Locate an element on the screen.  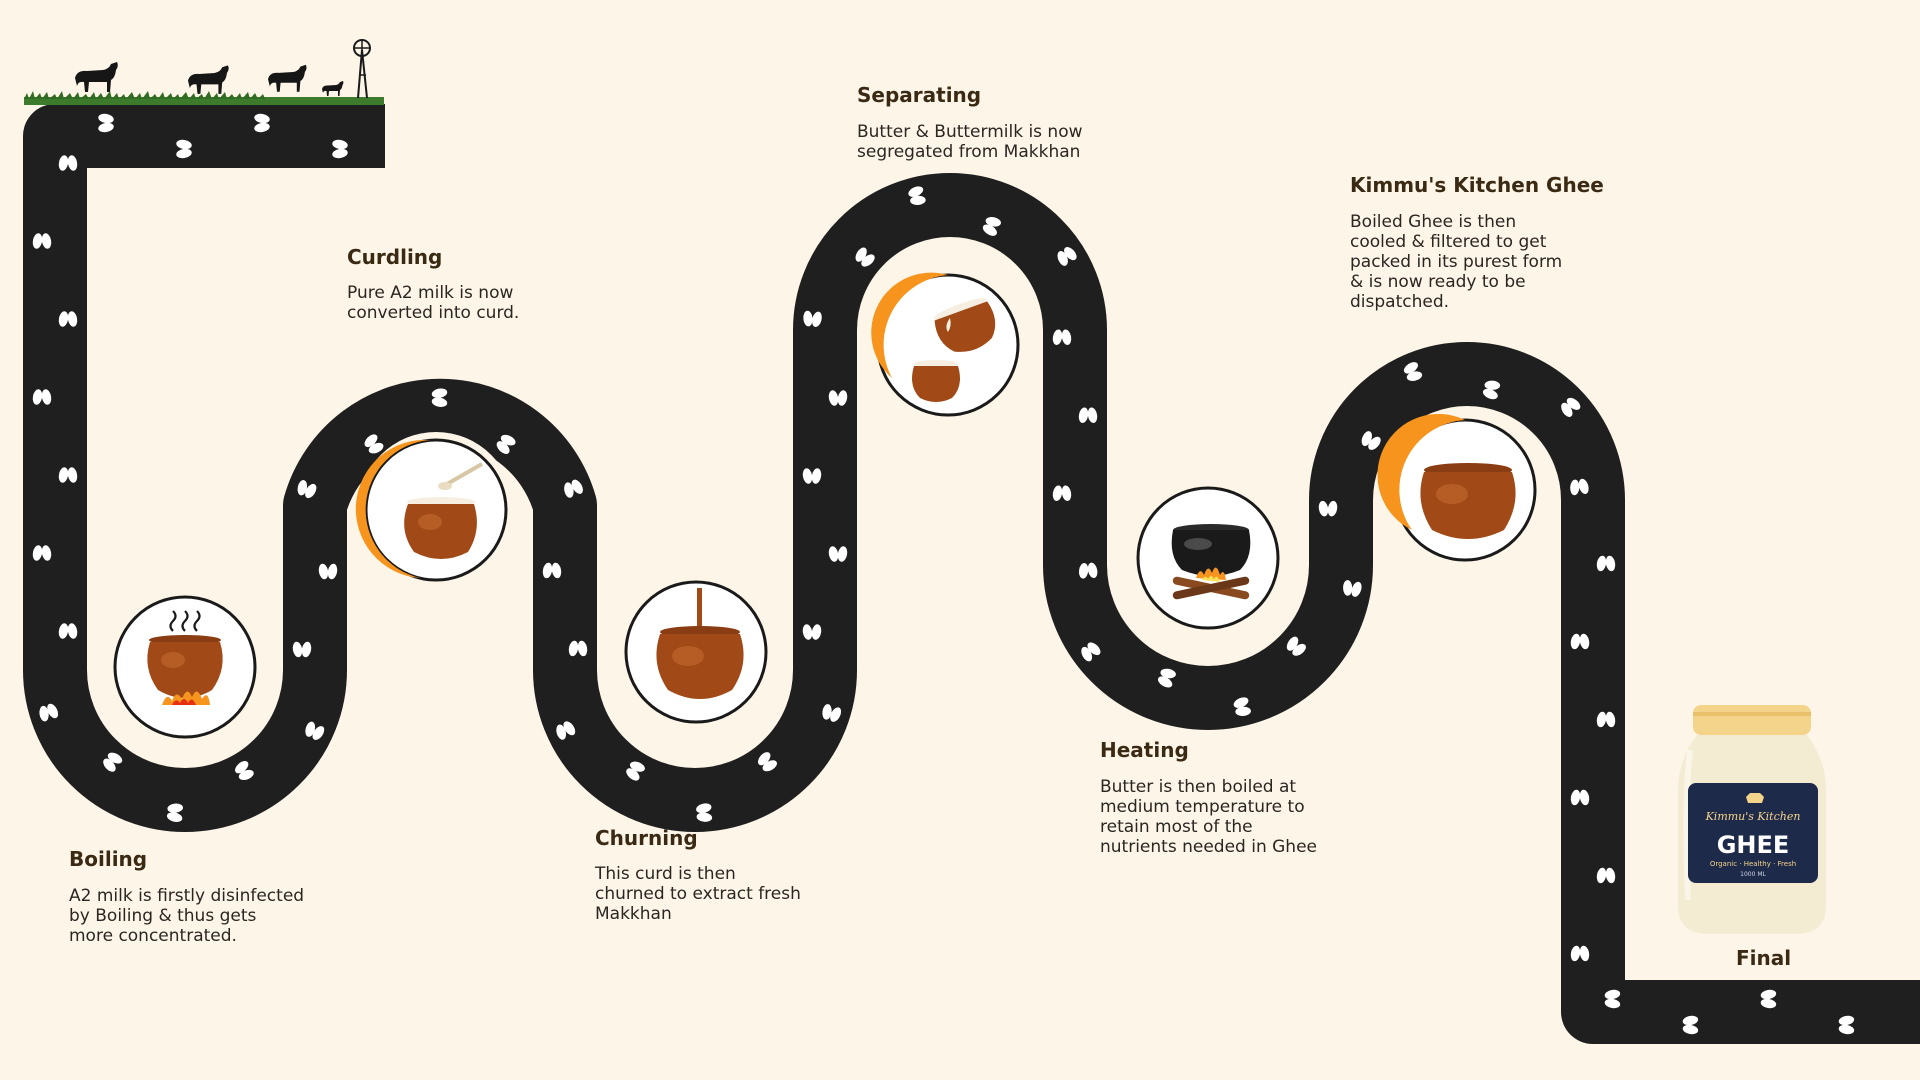
pasture-silhouette is located at coordinates (204, 72).